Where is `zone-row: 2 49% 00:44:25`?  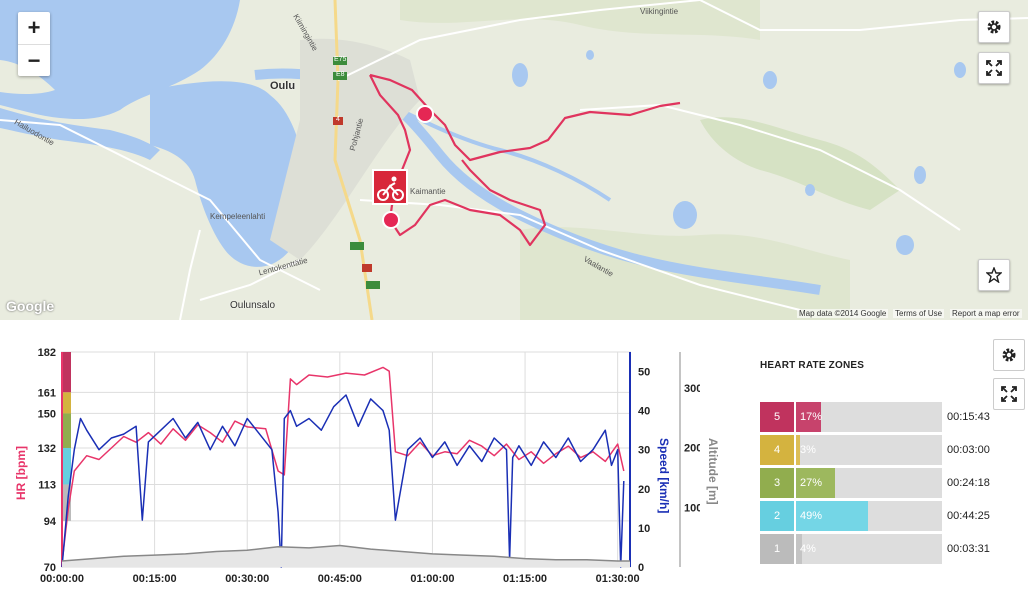 zone-row: 2 49% 00:44:25 is located at coordinates (894, 516).